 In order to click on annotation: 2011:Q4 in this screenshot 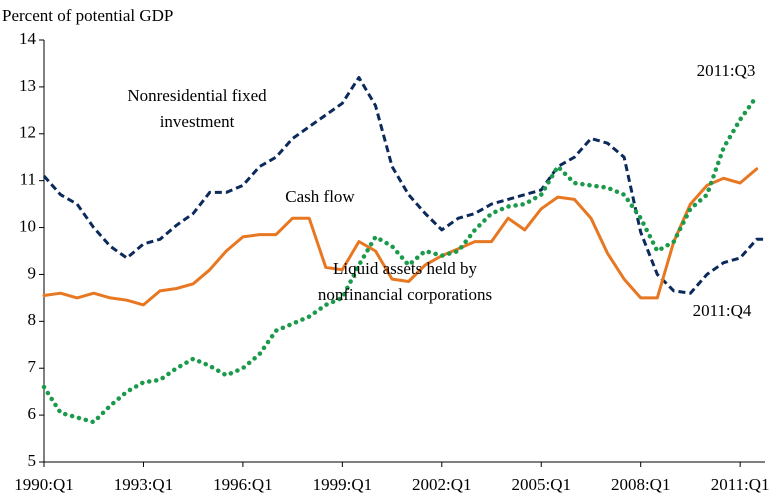, I will do `click(722, 310)`.